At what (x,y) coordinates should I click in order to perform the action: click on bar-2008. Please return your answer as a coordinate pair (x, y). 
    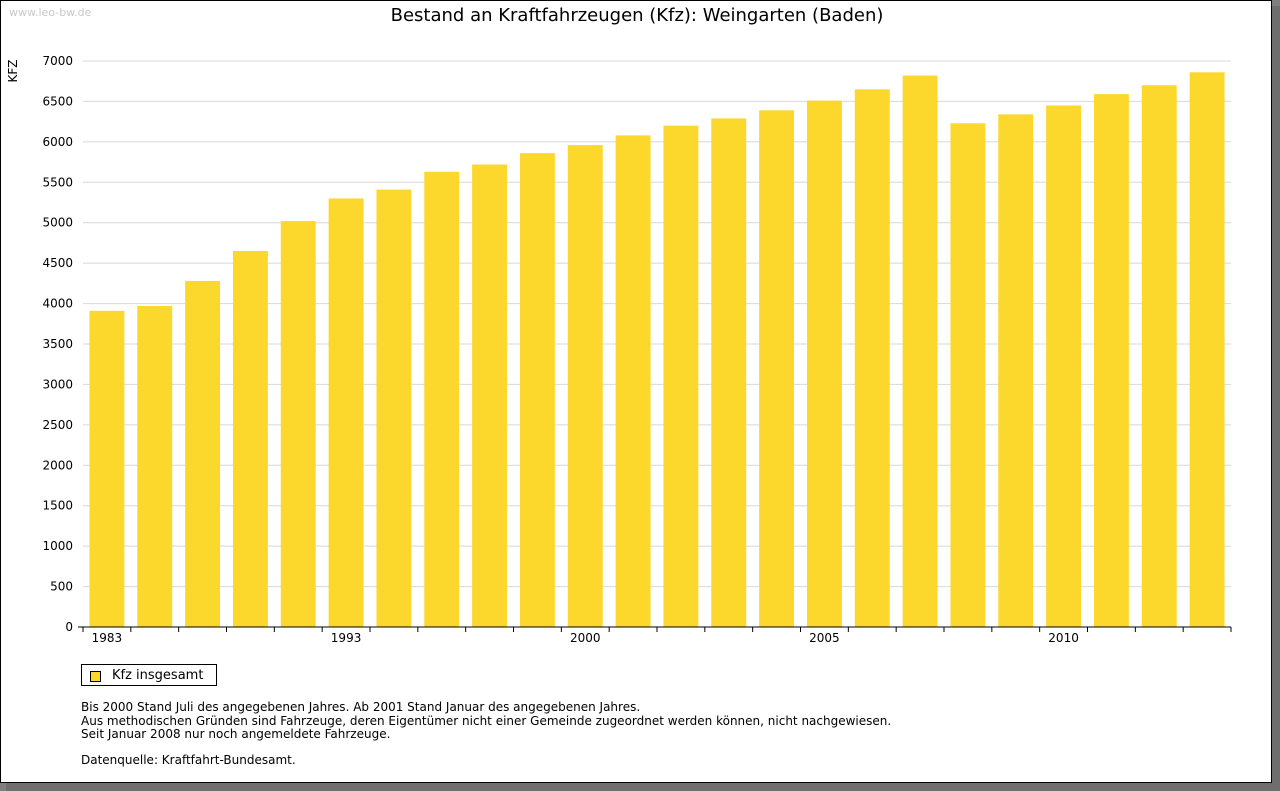
    Looking at the image, I should click on (1064, 366).